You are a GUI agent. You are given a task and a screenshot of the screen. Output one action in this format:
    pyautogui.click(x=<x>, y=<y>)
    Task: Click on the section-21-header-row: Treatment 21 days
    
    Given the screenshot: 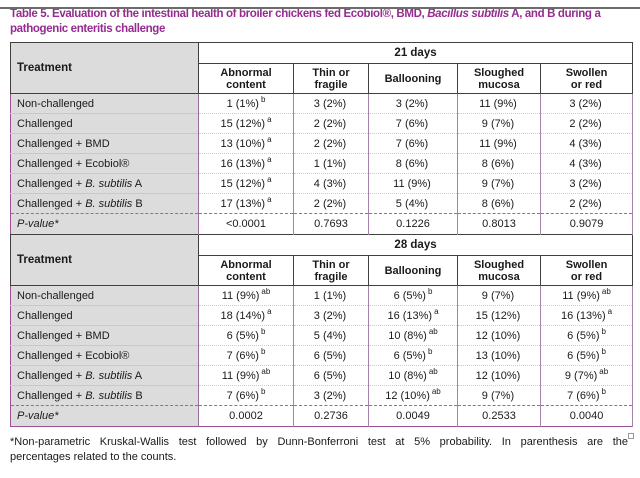 What is the action you would take?
    pyautogui.click(x=322, y=68)
    